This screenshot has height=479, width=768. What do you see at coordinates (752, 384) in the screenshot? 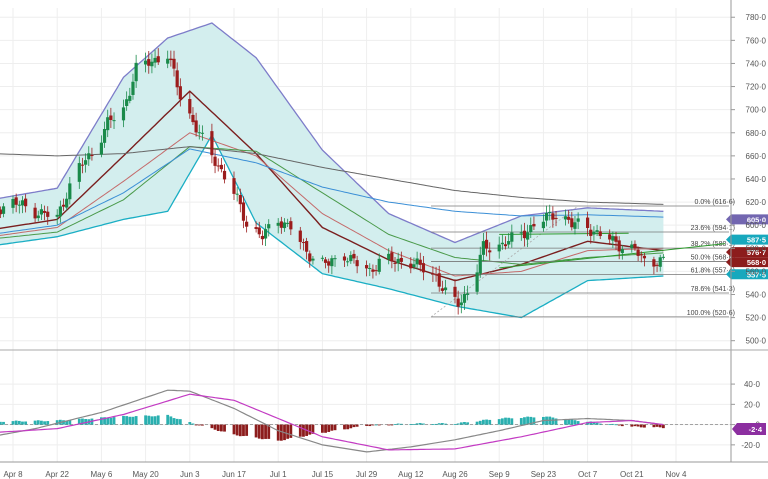
I see `macd-y-tick-label: 40·0` at bounding box center [752, 384].